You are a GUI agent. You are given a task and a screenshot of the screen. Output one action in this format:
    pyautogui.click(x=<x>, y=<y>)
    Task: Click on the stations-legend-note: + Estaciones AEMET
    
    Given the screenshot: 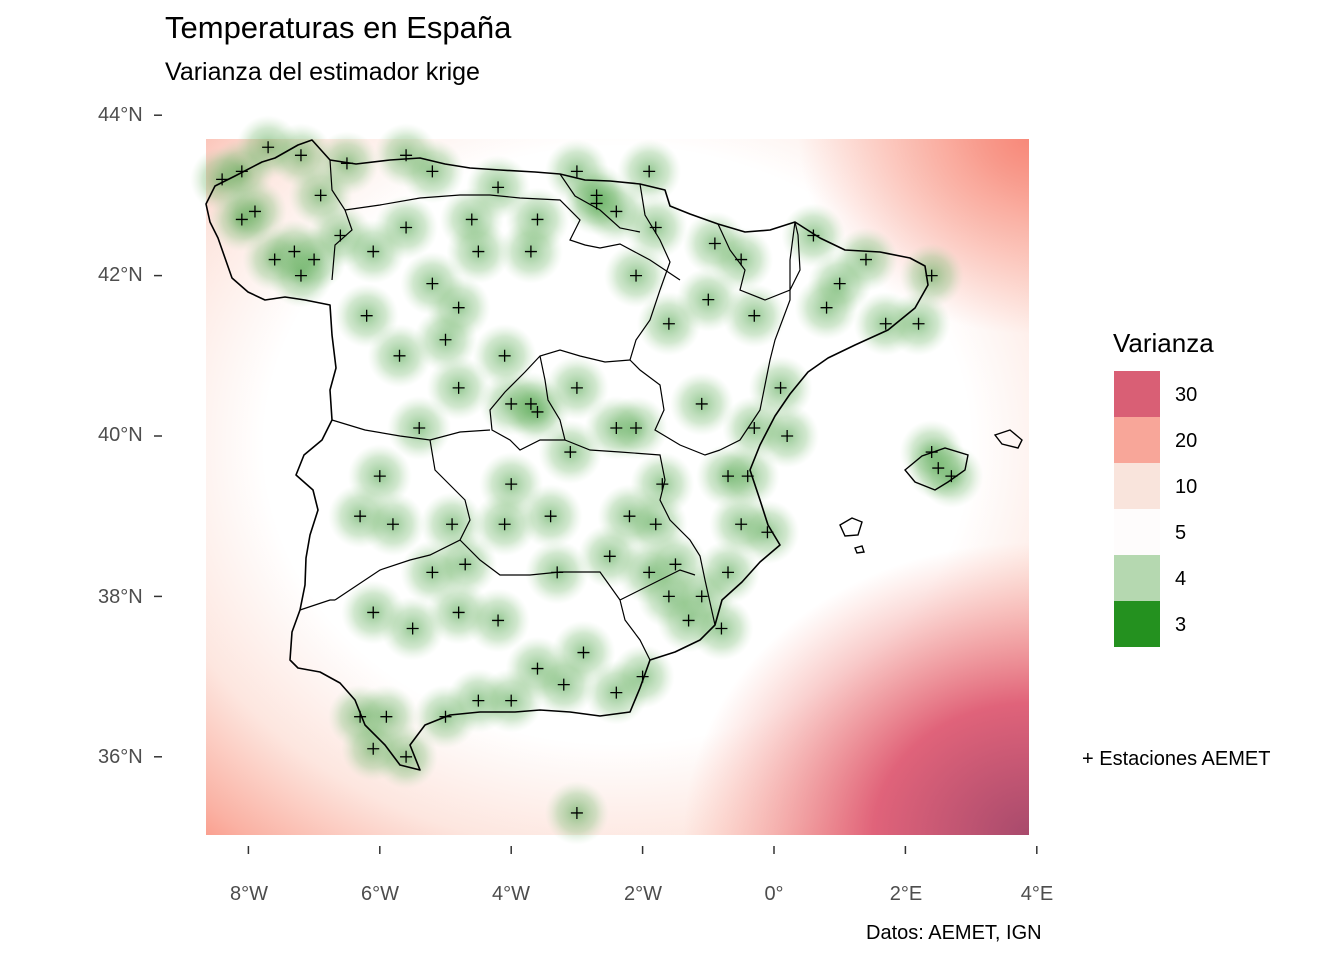 What is the action you would take?
    pyautogui.click(x=1176, y=759)
    